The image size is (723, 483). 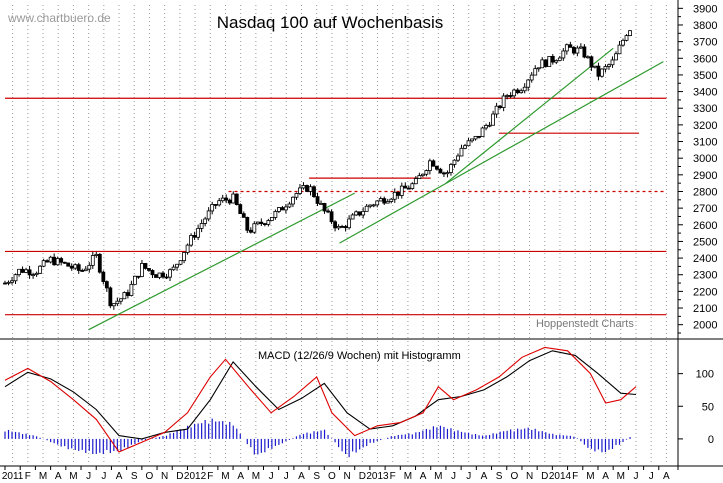 I want to click on price-tick-label: 2500, so click(x=705, y=242).